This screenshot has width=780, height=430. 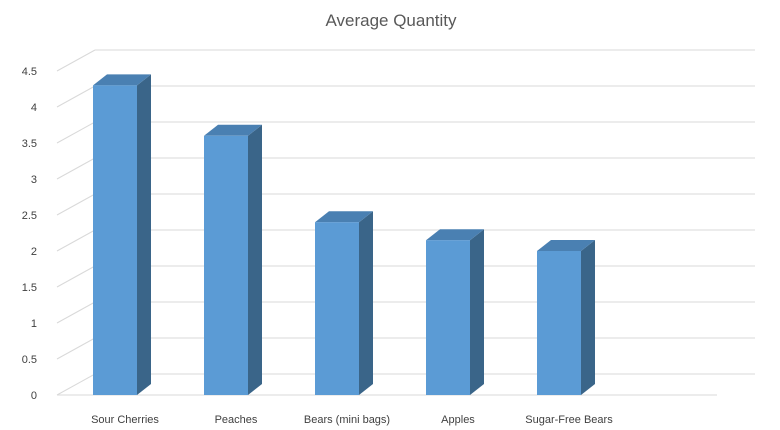 I want to click on y-tick-label: 1, so click(x=34, y=324).